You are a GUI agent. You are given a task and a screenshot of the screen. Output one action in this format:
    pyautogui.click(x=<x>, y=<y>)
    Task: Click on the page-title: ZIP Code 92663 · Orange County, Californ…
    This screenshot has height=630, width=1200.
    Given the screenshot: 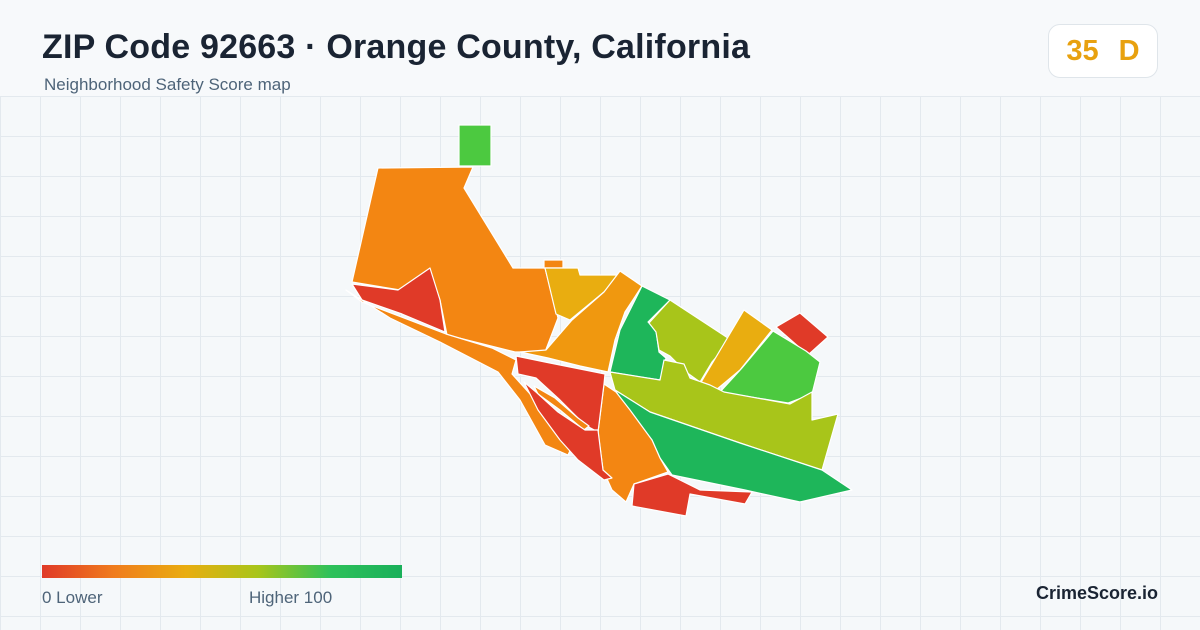 What is the action you would take?
    pyautogui.click(x=396, y=47)
    